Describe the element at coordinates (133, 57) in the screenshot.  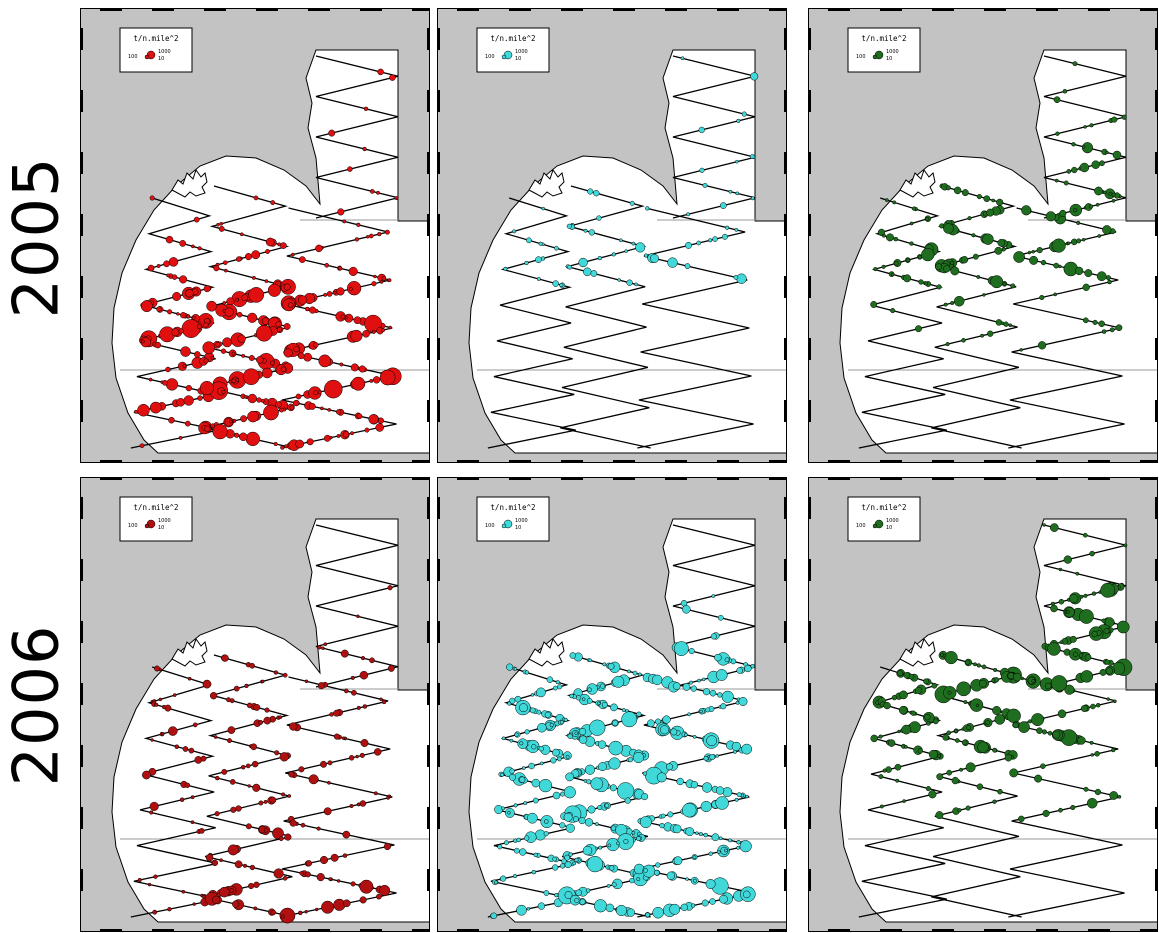
I see `legend-small-label: 100` at that location.